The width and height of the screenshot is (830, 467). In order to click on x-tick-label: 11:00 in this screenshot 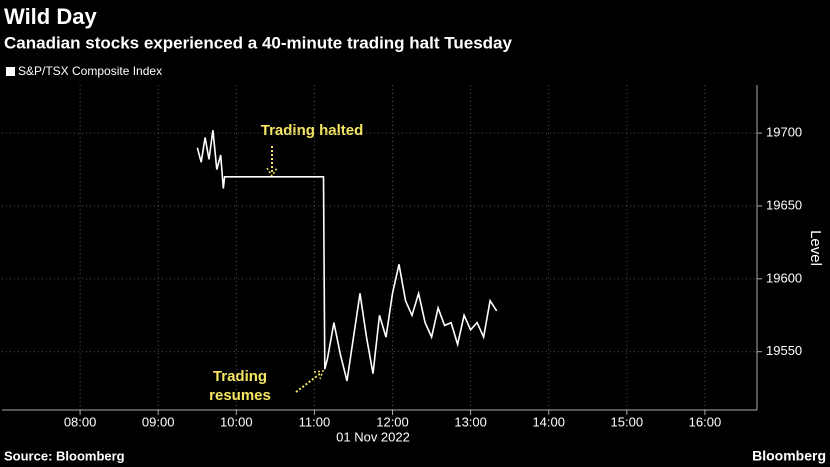, I will do `click(315, 421)`.